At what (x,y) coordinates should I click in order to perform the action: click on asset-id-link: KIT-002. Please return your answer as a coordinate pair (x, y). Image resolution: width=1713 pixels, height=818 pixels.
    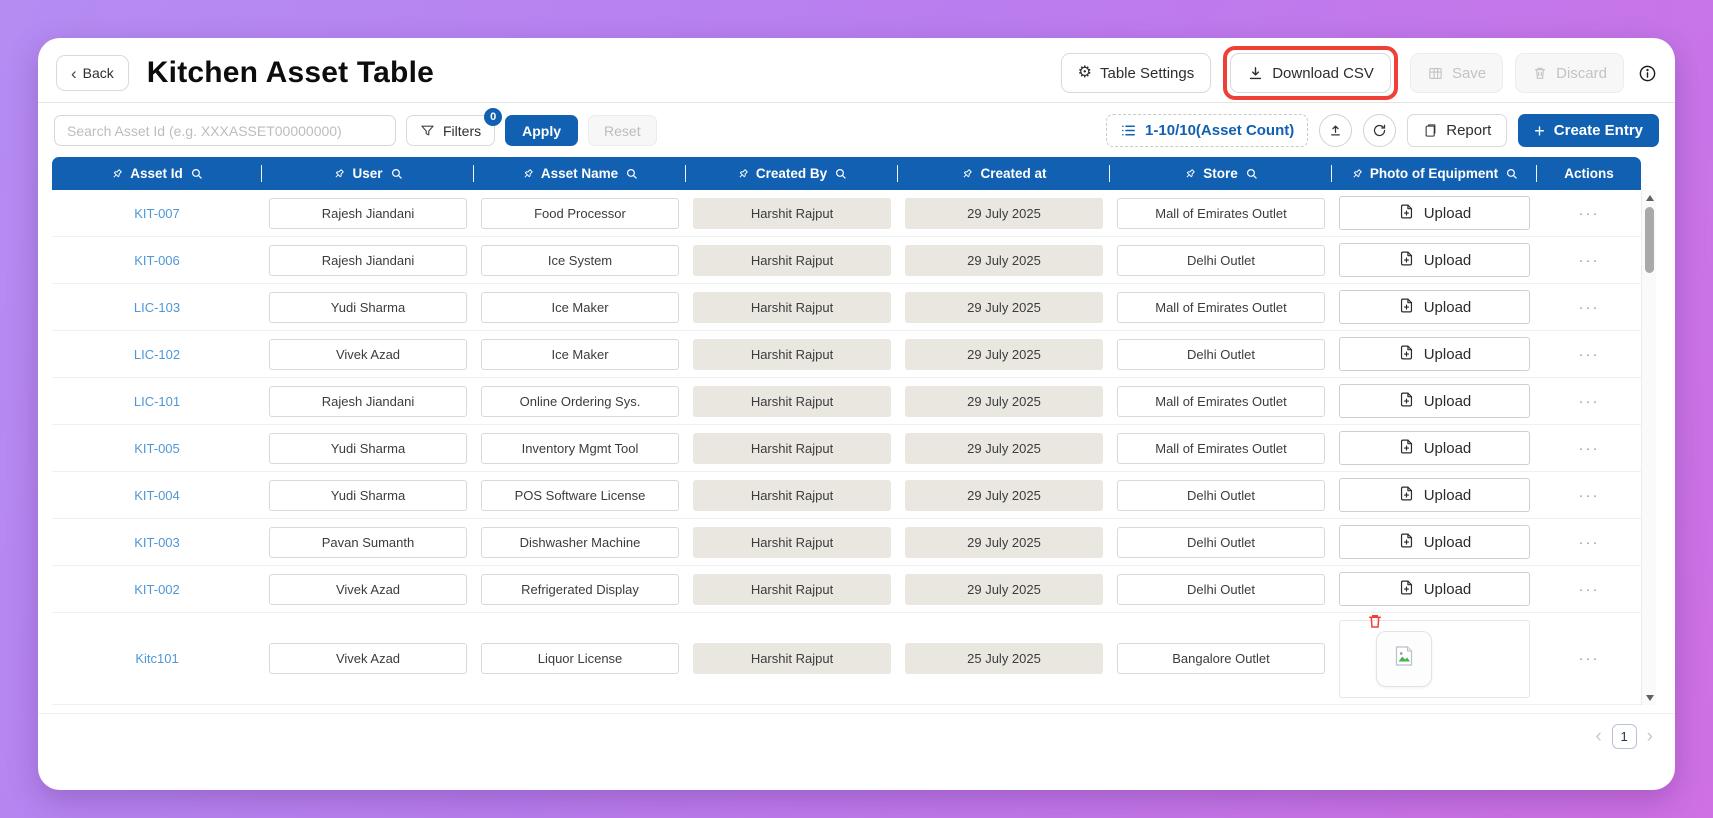
    Looking at the image, I should click on (157, 589).